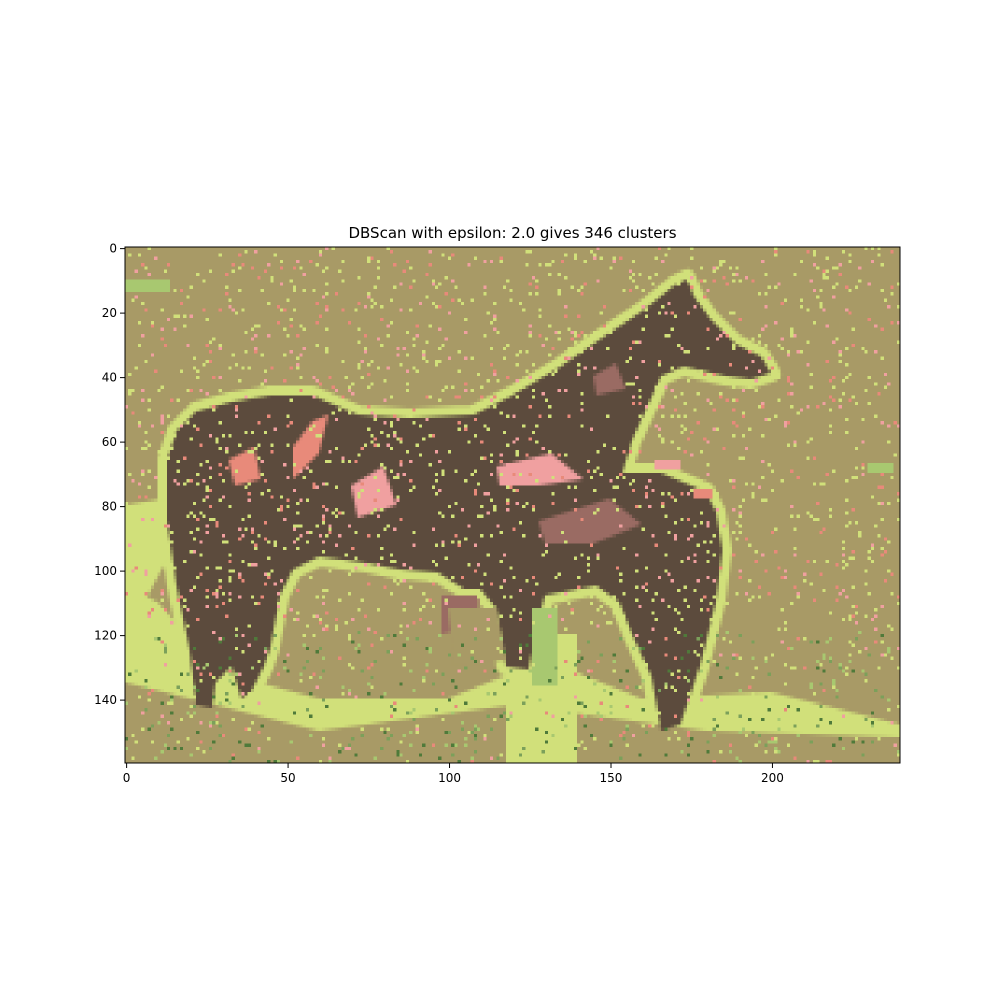 The image size is (1000, 1000). What do you see at coordinates (105, 636) in the screenshot?
I see `y-tick-label: 120` at bounding box center [105, 636].